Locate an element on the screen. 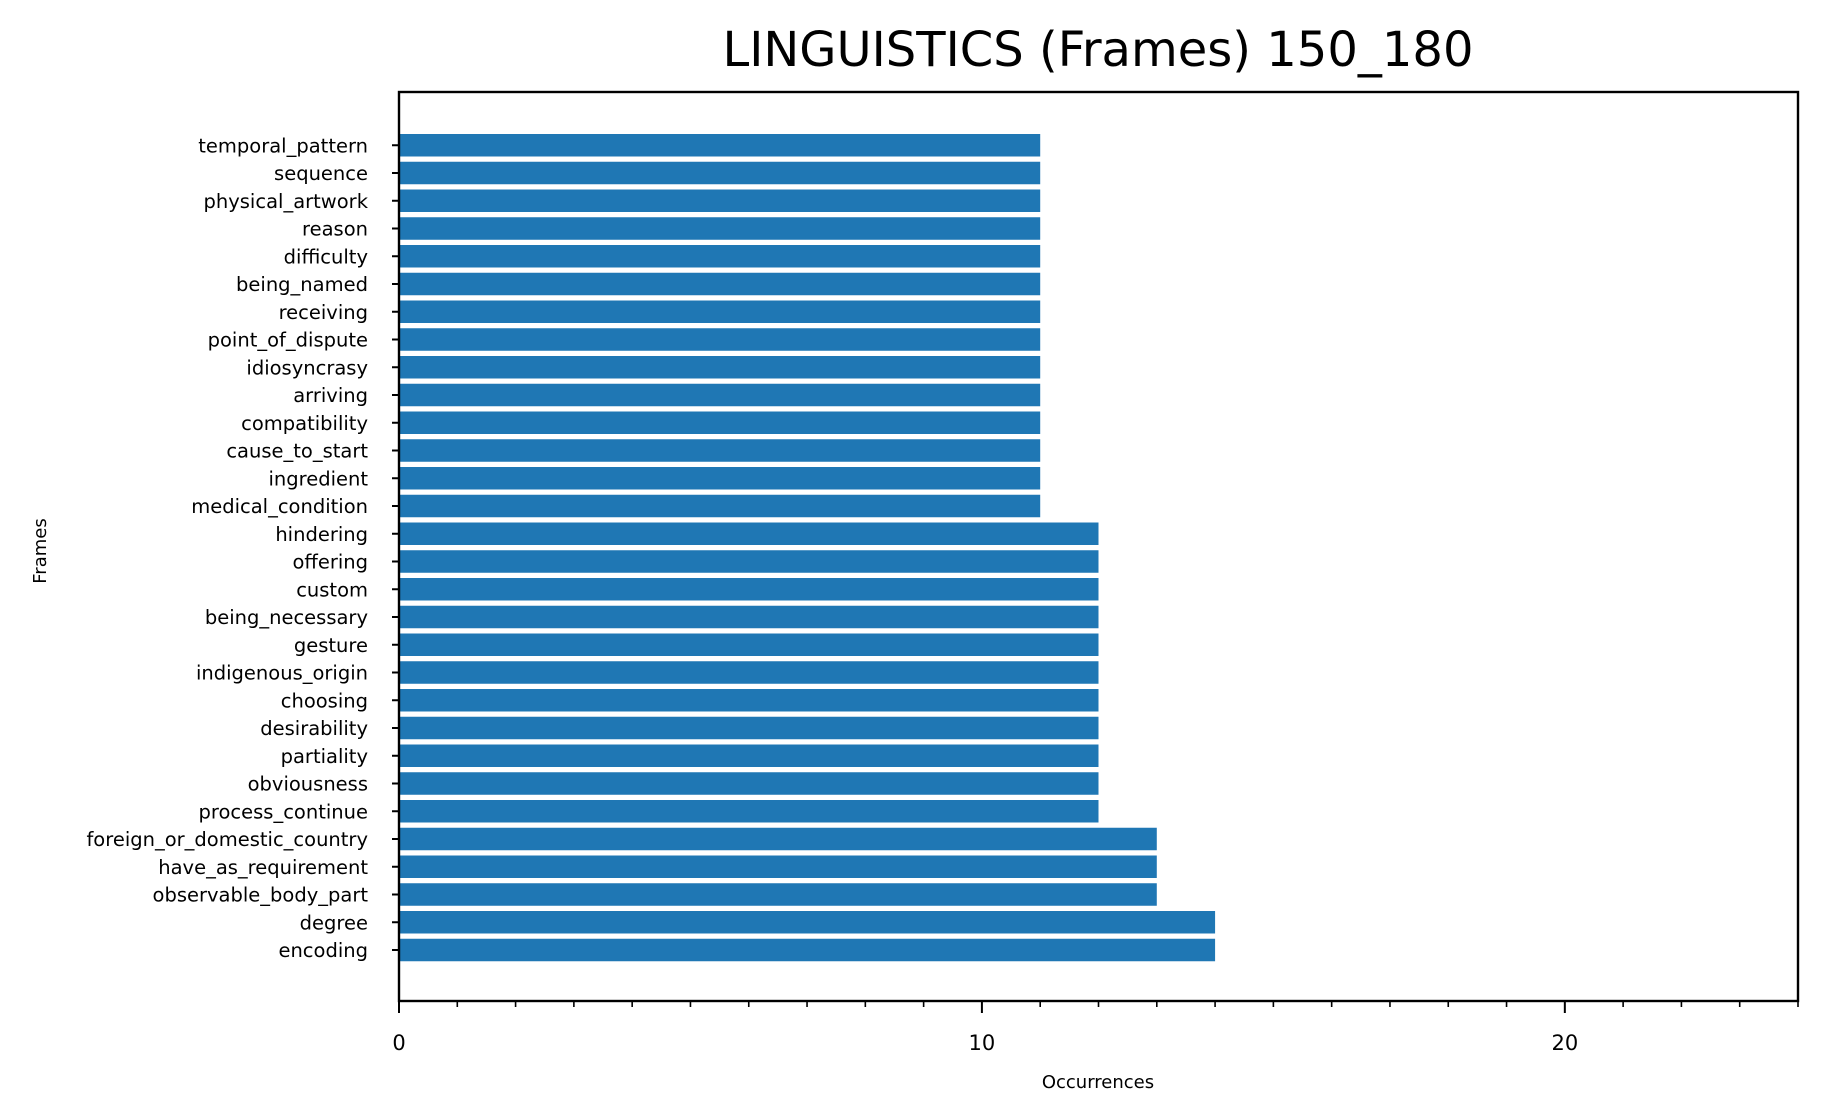 The height and width of the screenshot is (1118, 1821). y-tick-label: sequence is located at coordinates (321, 173).